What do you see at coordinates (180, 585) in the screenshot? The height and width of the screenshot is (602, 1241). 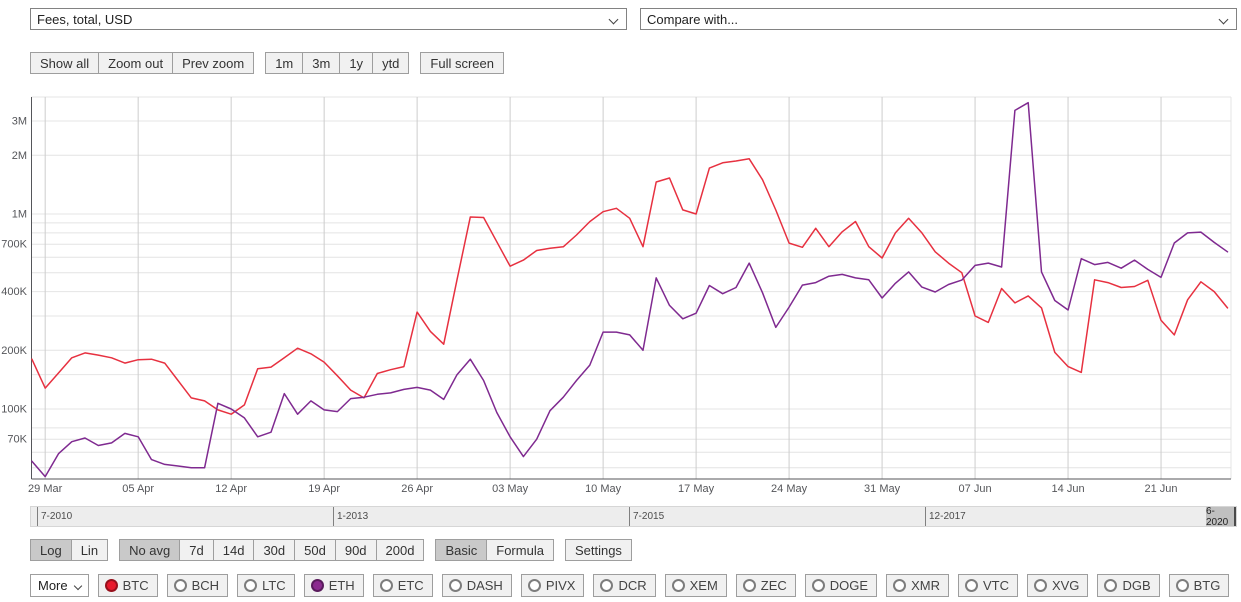 I see `coin-radio-bch` at bounding box center [180, 585].